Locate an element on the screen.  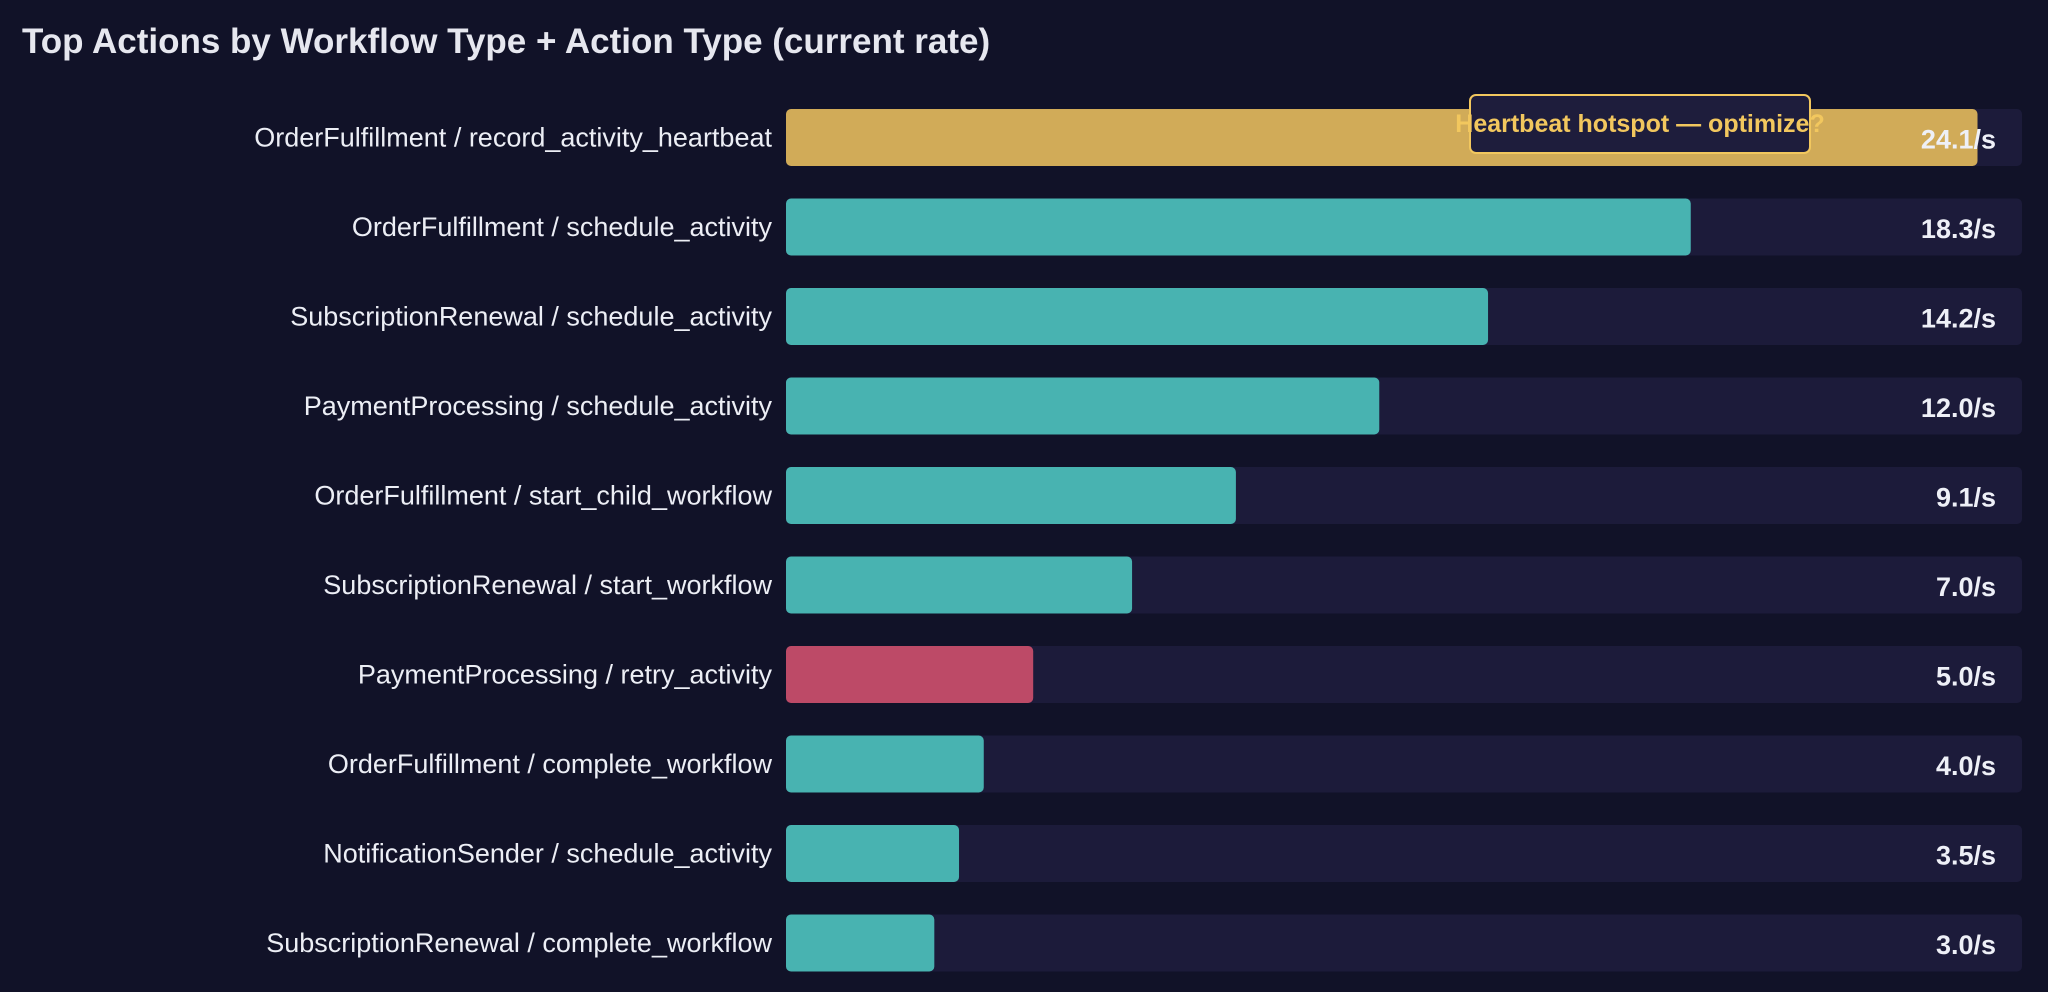
value-label: 12.0/s is located at coordinates (1958, 408).